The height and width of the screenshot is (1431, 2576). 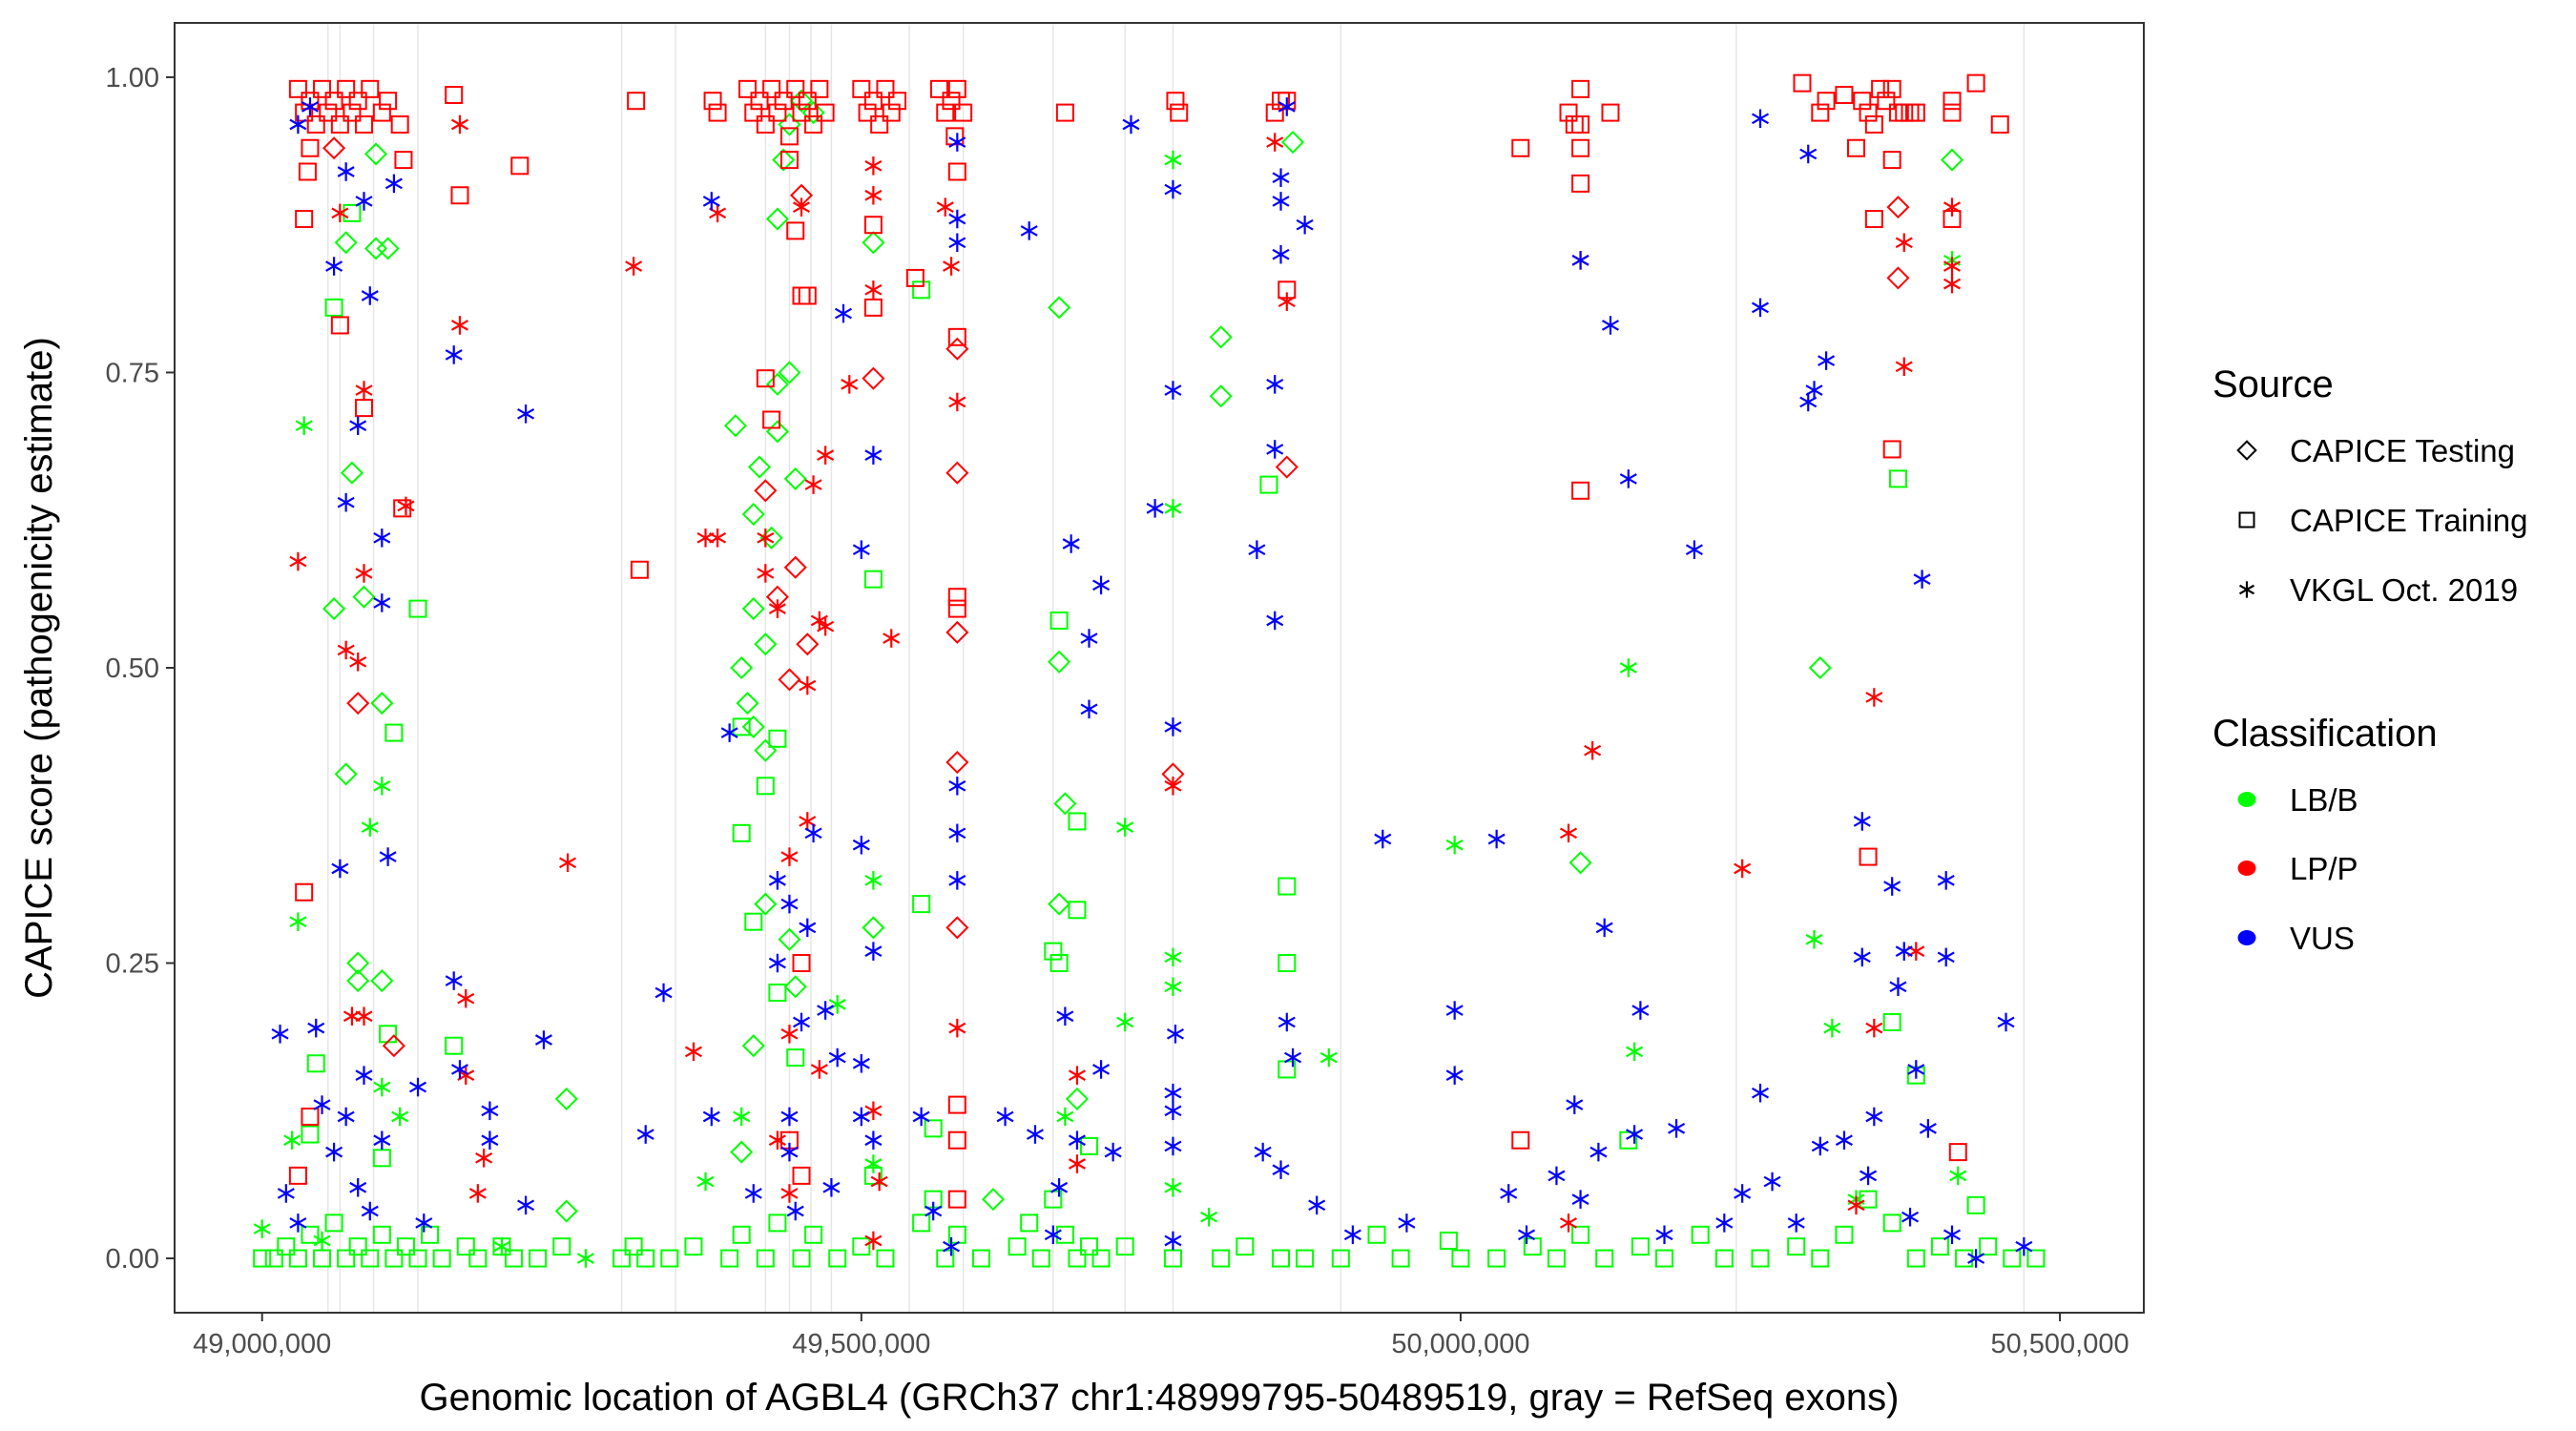 What do you see at coordinates (861, 1344) in the screenshot?
I see `x-tick-label: 49,500,000` at bounding box center [861, 1344].